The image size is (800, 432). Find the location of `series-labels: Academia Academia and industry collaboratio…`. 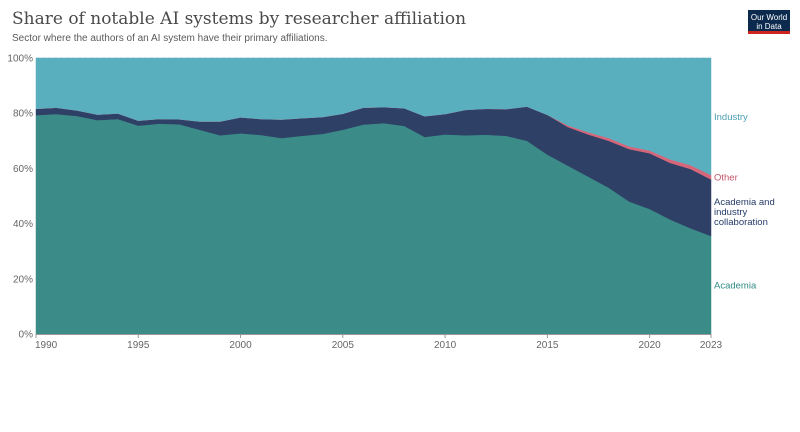

series-labels: Academia Academia and industry collaboratio… is located at coordinates (744, 201).